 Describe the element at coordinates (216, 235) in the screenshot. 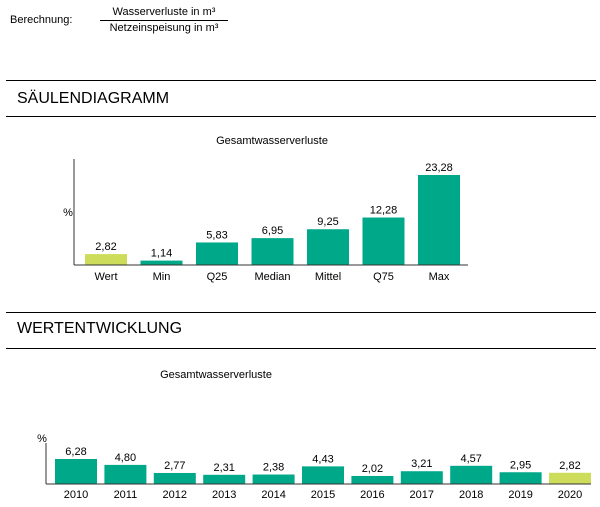

I see `bar-value-label: 5,83` at that location.